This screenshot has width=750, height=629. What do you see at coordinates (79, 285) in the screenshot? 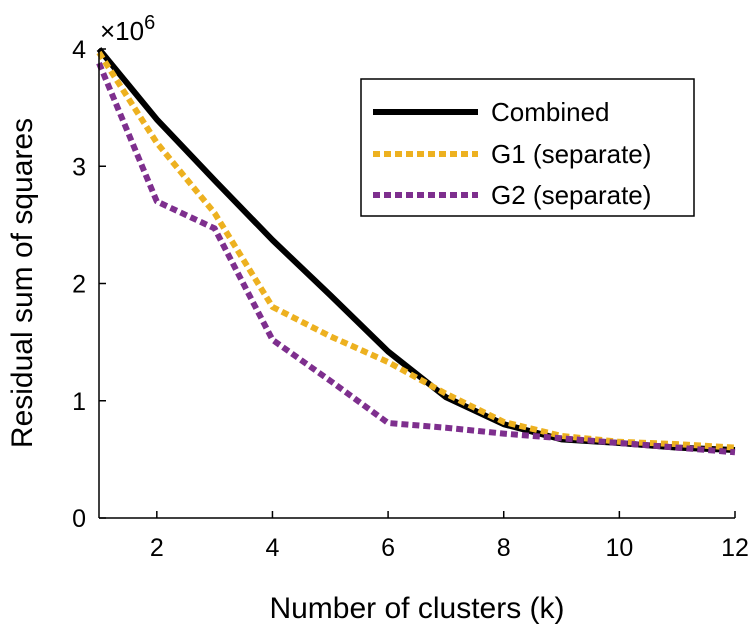
I see `y-tick-label: 2` at bounding box center [79, 285].